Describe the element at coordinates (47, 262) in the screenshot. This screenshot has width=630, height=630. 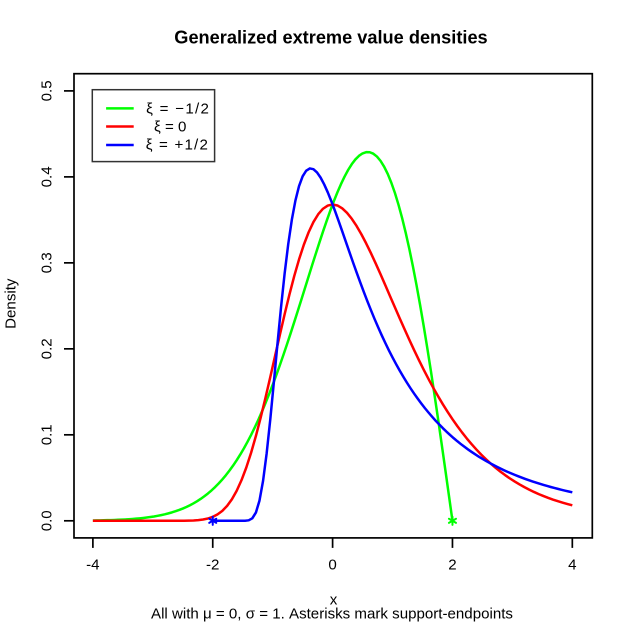
I see `svg-text: 0.3` at that location.